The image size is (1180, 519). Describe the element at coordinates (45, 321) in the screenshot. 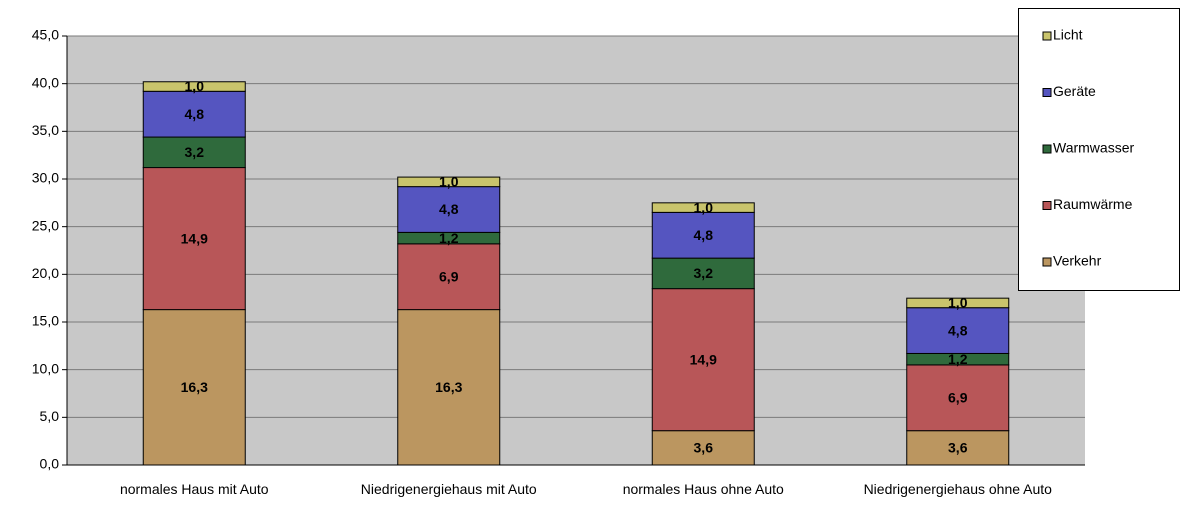

I see `y-tick-label: 15,0` at that location.